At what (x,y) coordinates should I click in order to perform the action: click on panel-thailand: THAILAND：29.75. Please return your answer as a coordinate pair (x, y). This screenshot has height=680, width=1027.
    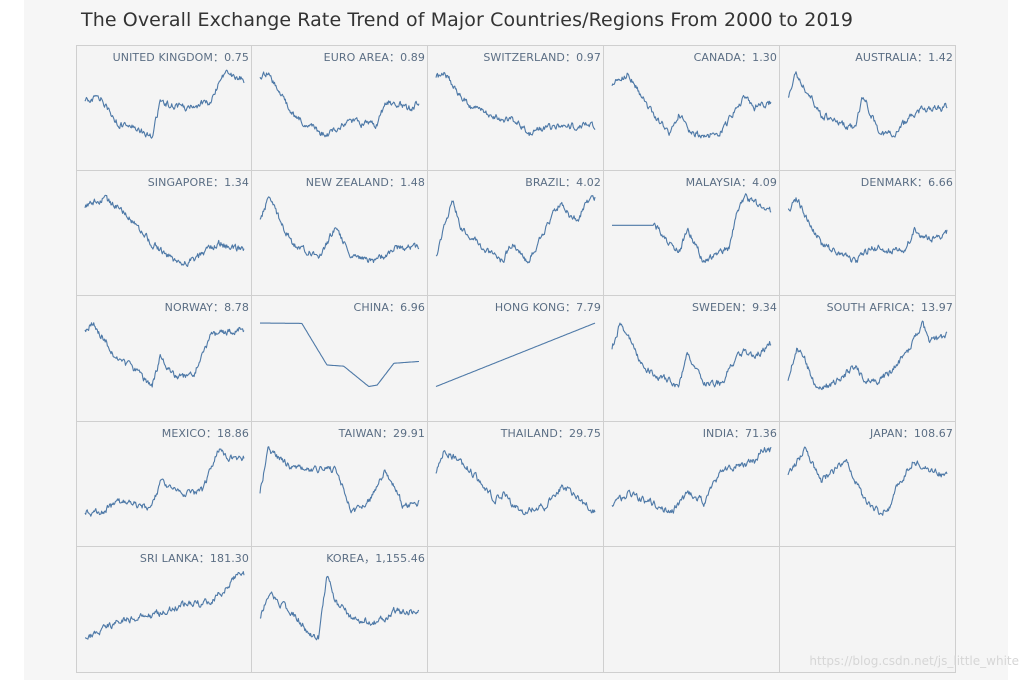
    Looking at the image, I should click on (516, 484).